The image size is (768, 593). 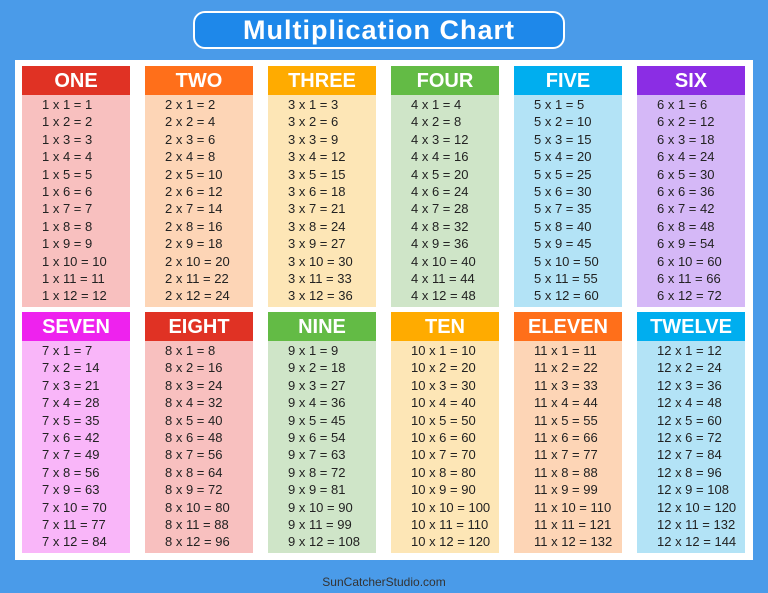 What do you see at coordinates (689, 279) in the screenshot?
I see `table-row: 6 x 11 = 66` at bounding box center [689, 279].